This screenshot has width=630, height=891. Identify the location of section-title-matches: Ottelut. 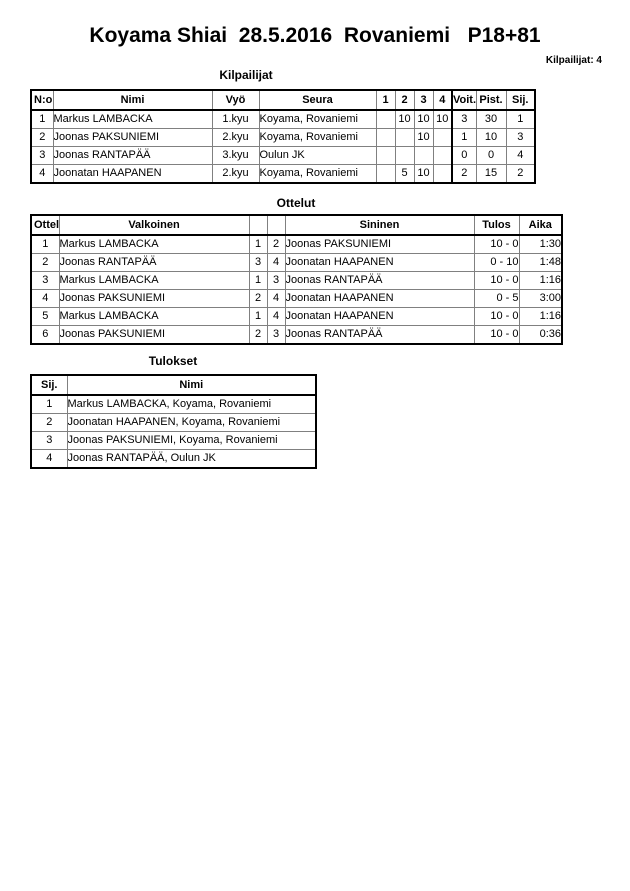
(296, 203).